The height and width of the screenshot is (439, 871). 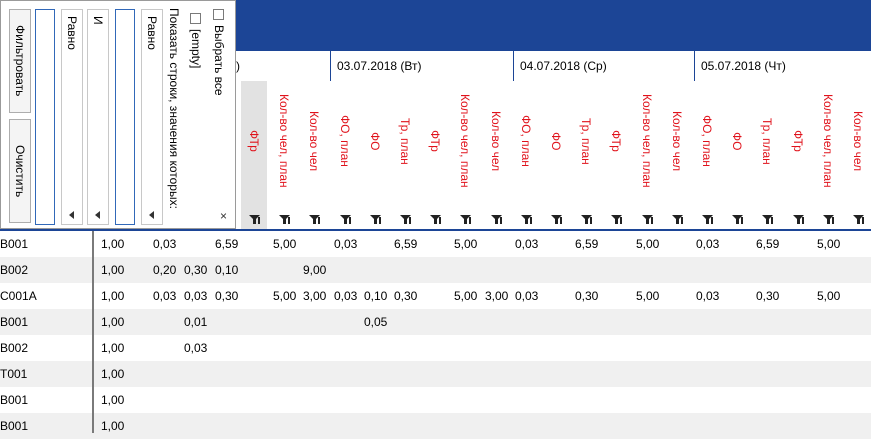 What do you see at coordinates (196, 322) in the screenshot?
I see `value-cell: 0,01` at bounding box center [196, 322].